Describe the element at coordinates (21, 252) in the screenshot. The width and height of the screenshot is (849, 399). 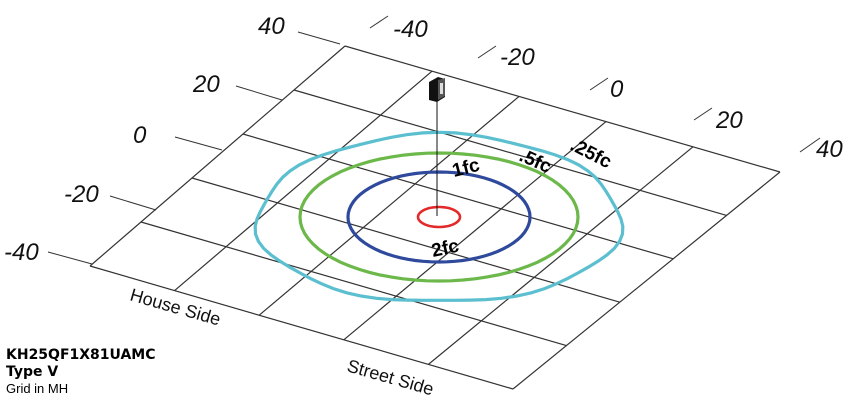
I see `left-axis-tick-neg40: -40` at that location.